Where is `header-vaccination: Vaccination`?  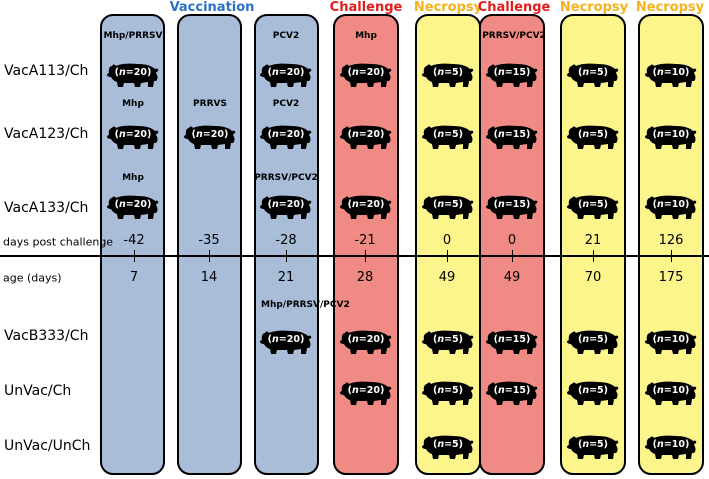 header-vaccination: Vaccination is located at coordinates (212, 7).